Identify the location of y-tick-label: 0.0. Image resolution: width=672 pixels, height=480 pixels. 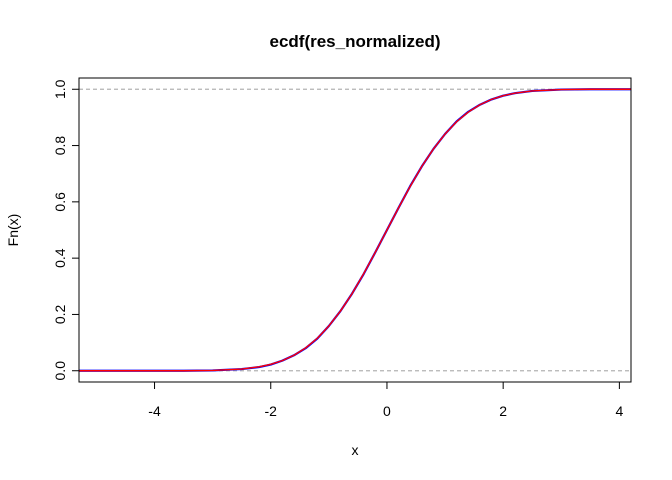
(60, 371).